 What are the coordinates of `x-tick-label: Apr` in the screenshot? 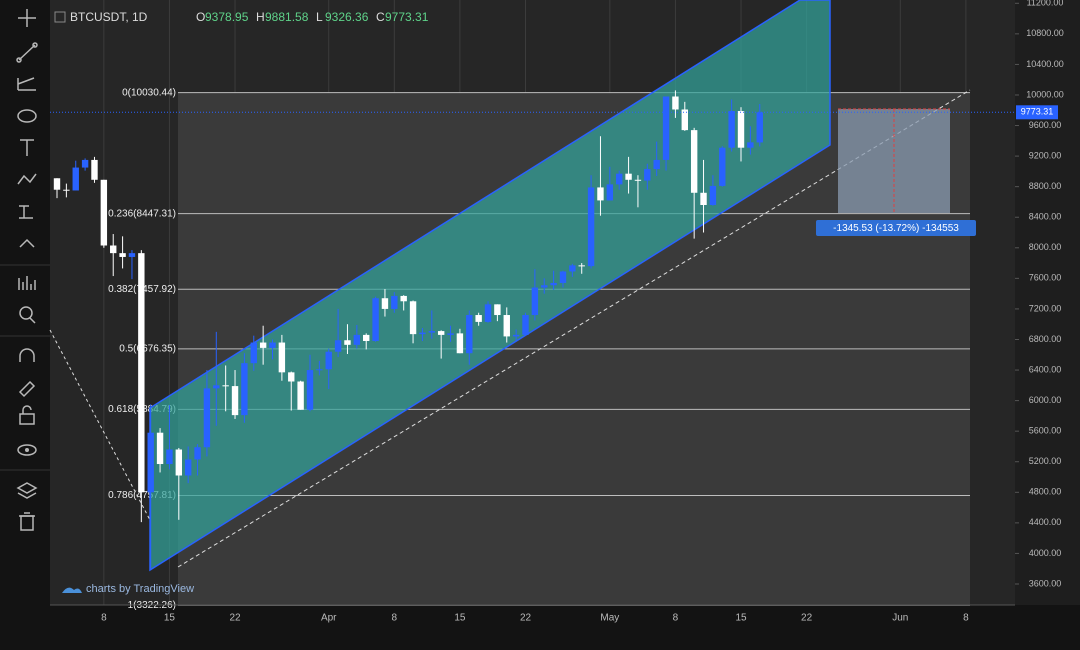 It's located at (329, 618).